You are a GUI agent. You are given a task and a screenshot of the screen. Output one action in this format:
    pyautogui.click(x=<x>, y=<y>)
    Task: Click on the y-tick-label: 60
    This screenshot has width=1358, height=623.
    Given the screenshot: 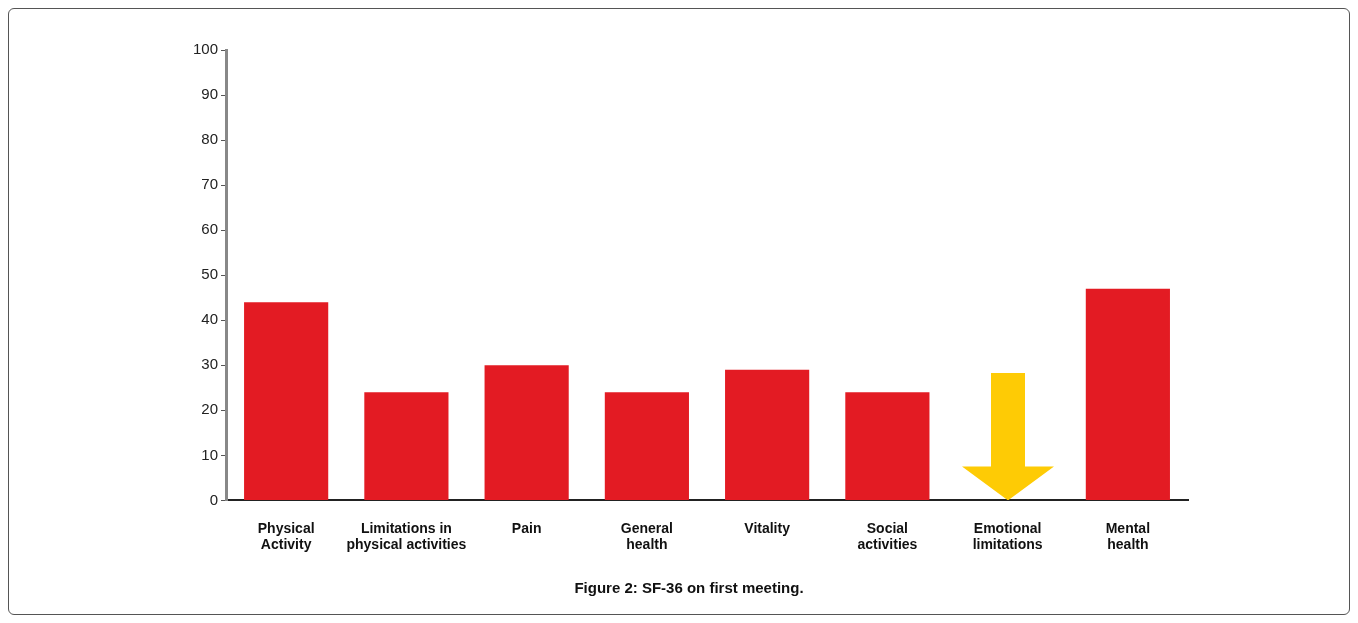 What is the action you would take?
    pyautogui.click(x=210, y=229)
    